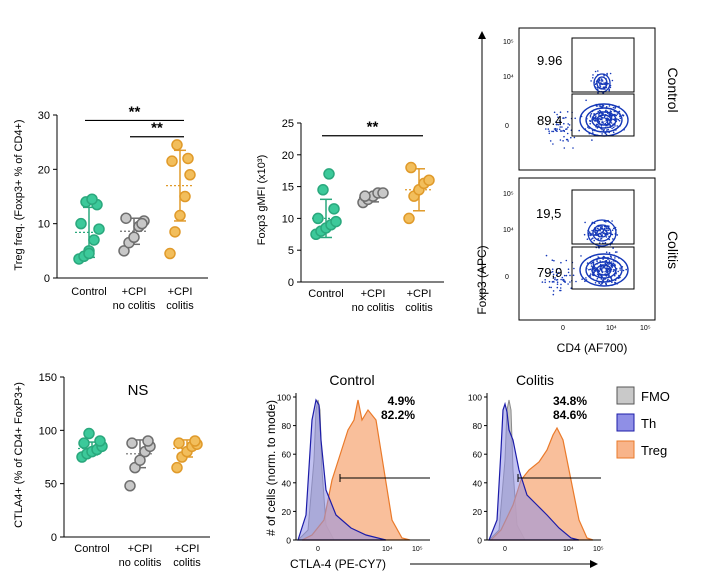 This screenshot has height=588, width=710. Describe the element at coordinates (19, 194) in the screenshot. I see `treg-freq-ylabel: Treg freq. (Foxp3+ % of CD4+)` at that location.